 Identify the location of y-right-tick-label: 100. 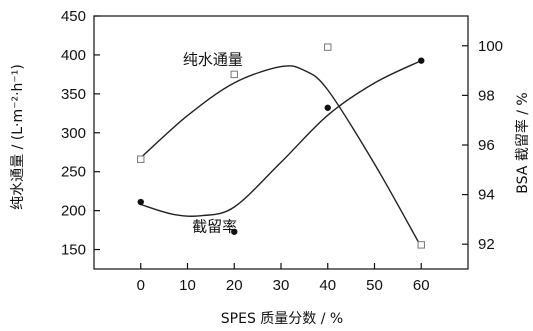
(490, 46).